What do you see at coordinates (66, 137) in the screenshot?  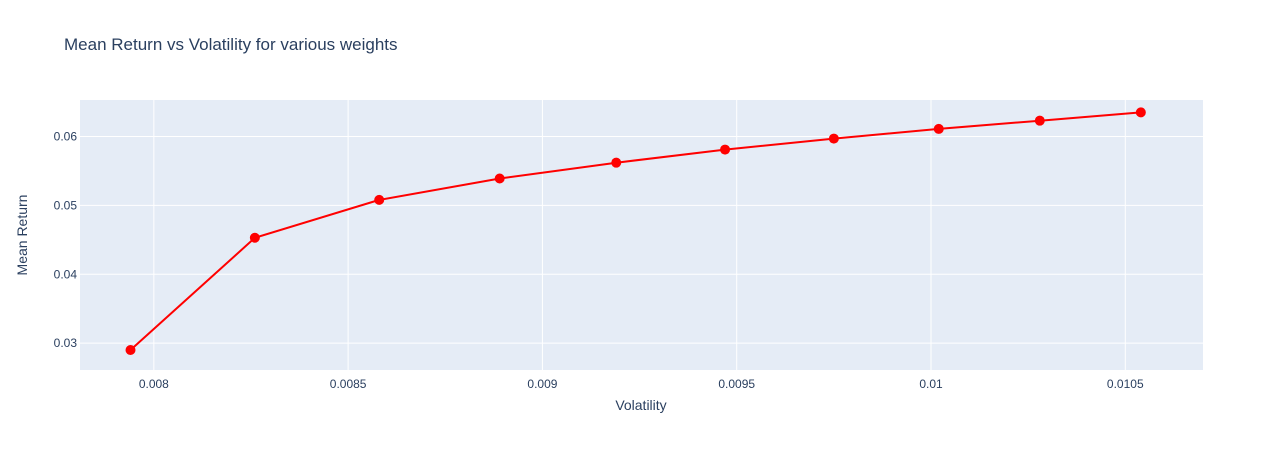 I see `y-tick-label: 0.06` at bounding box center [66, 137].